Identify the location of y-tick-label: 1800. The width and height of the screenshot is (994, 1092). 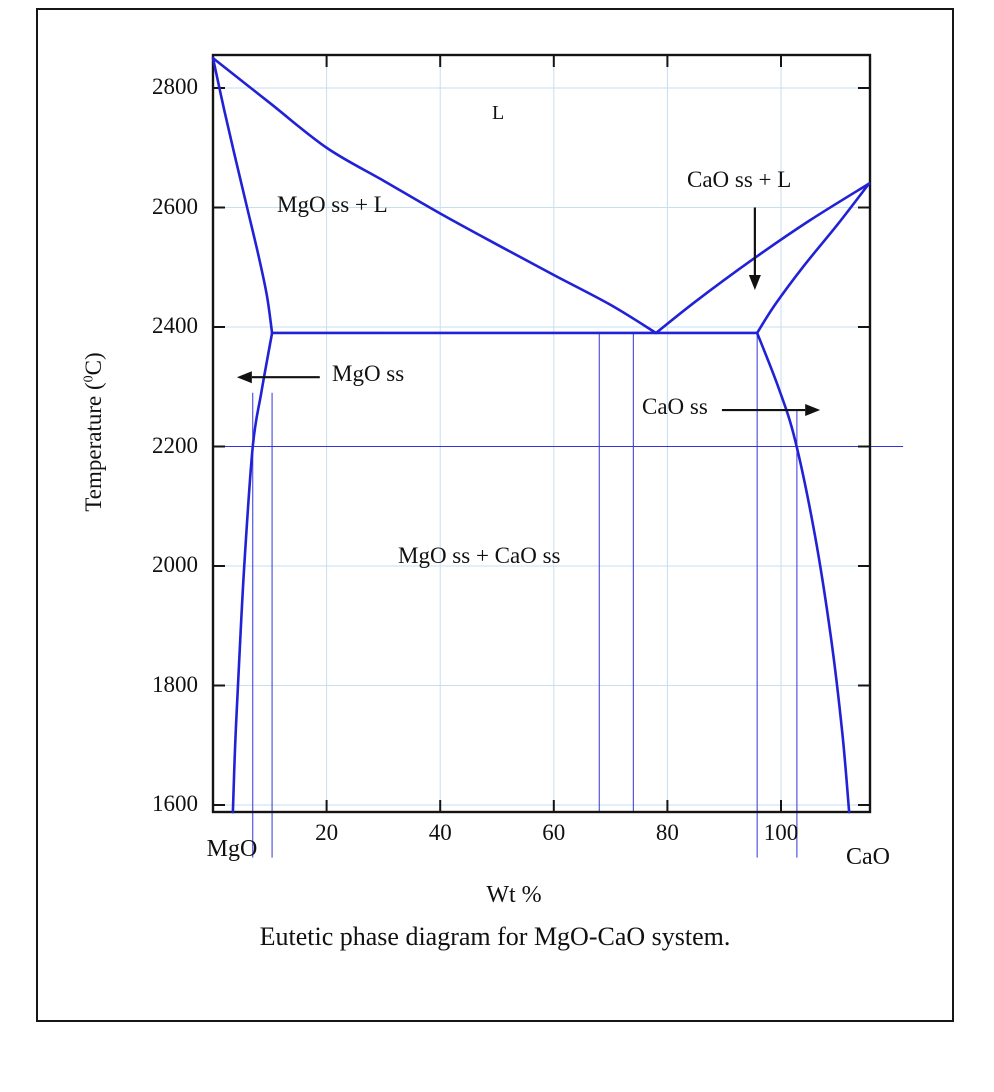
(175, 684).